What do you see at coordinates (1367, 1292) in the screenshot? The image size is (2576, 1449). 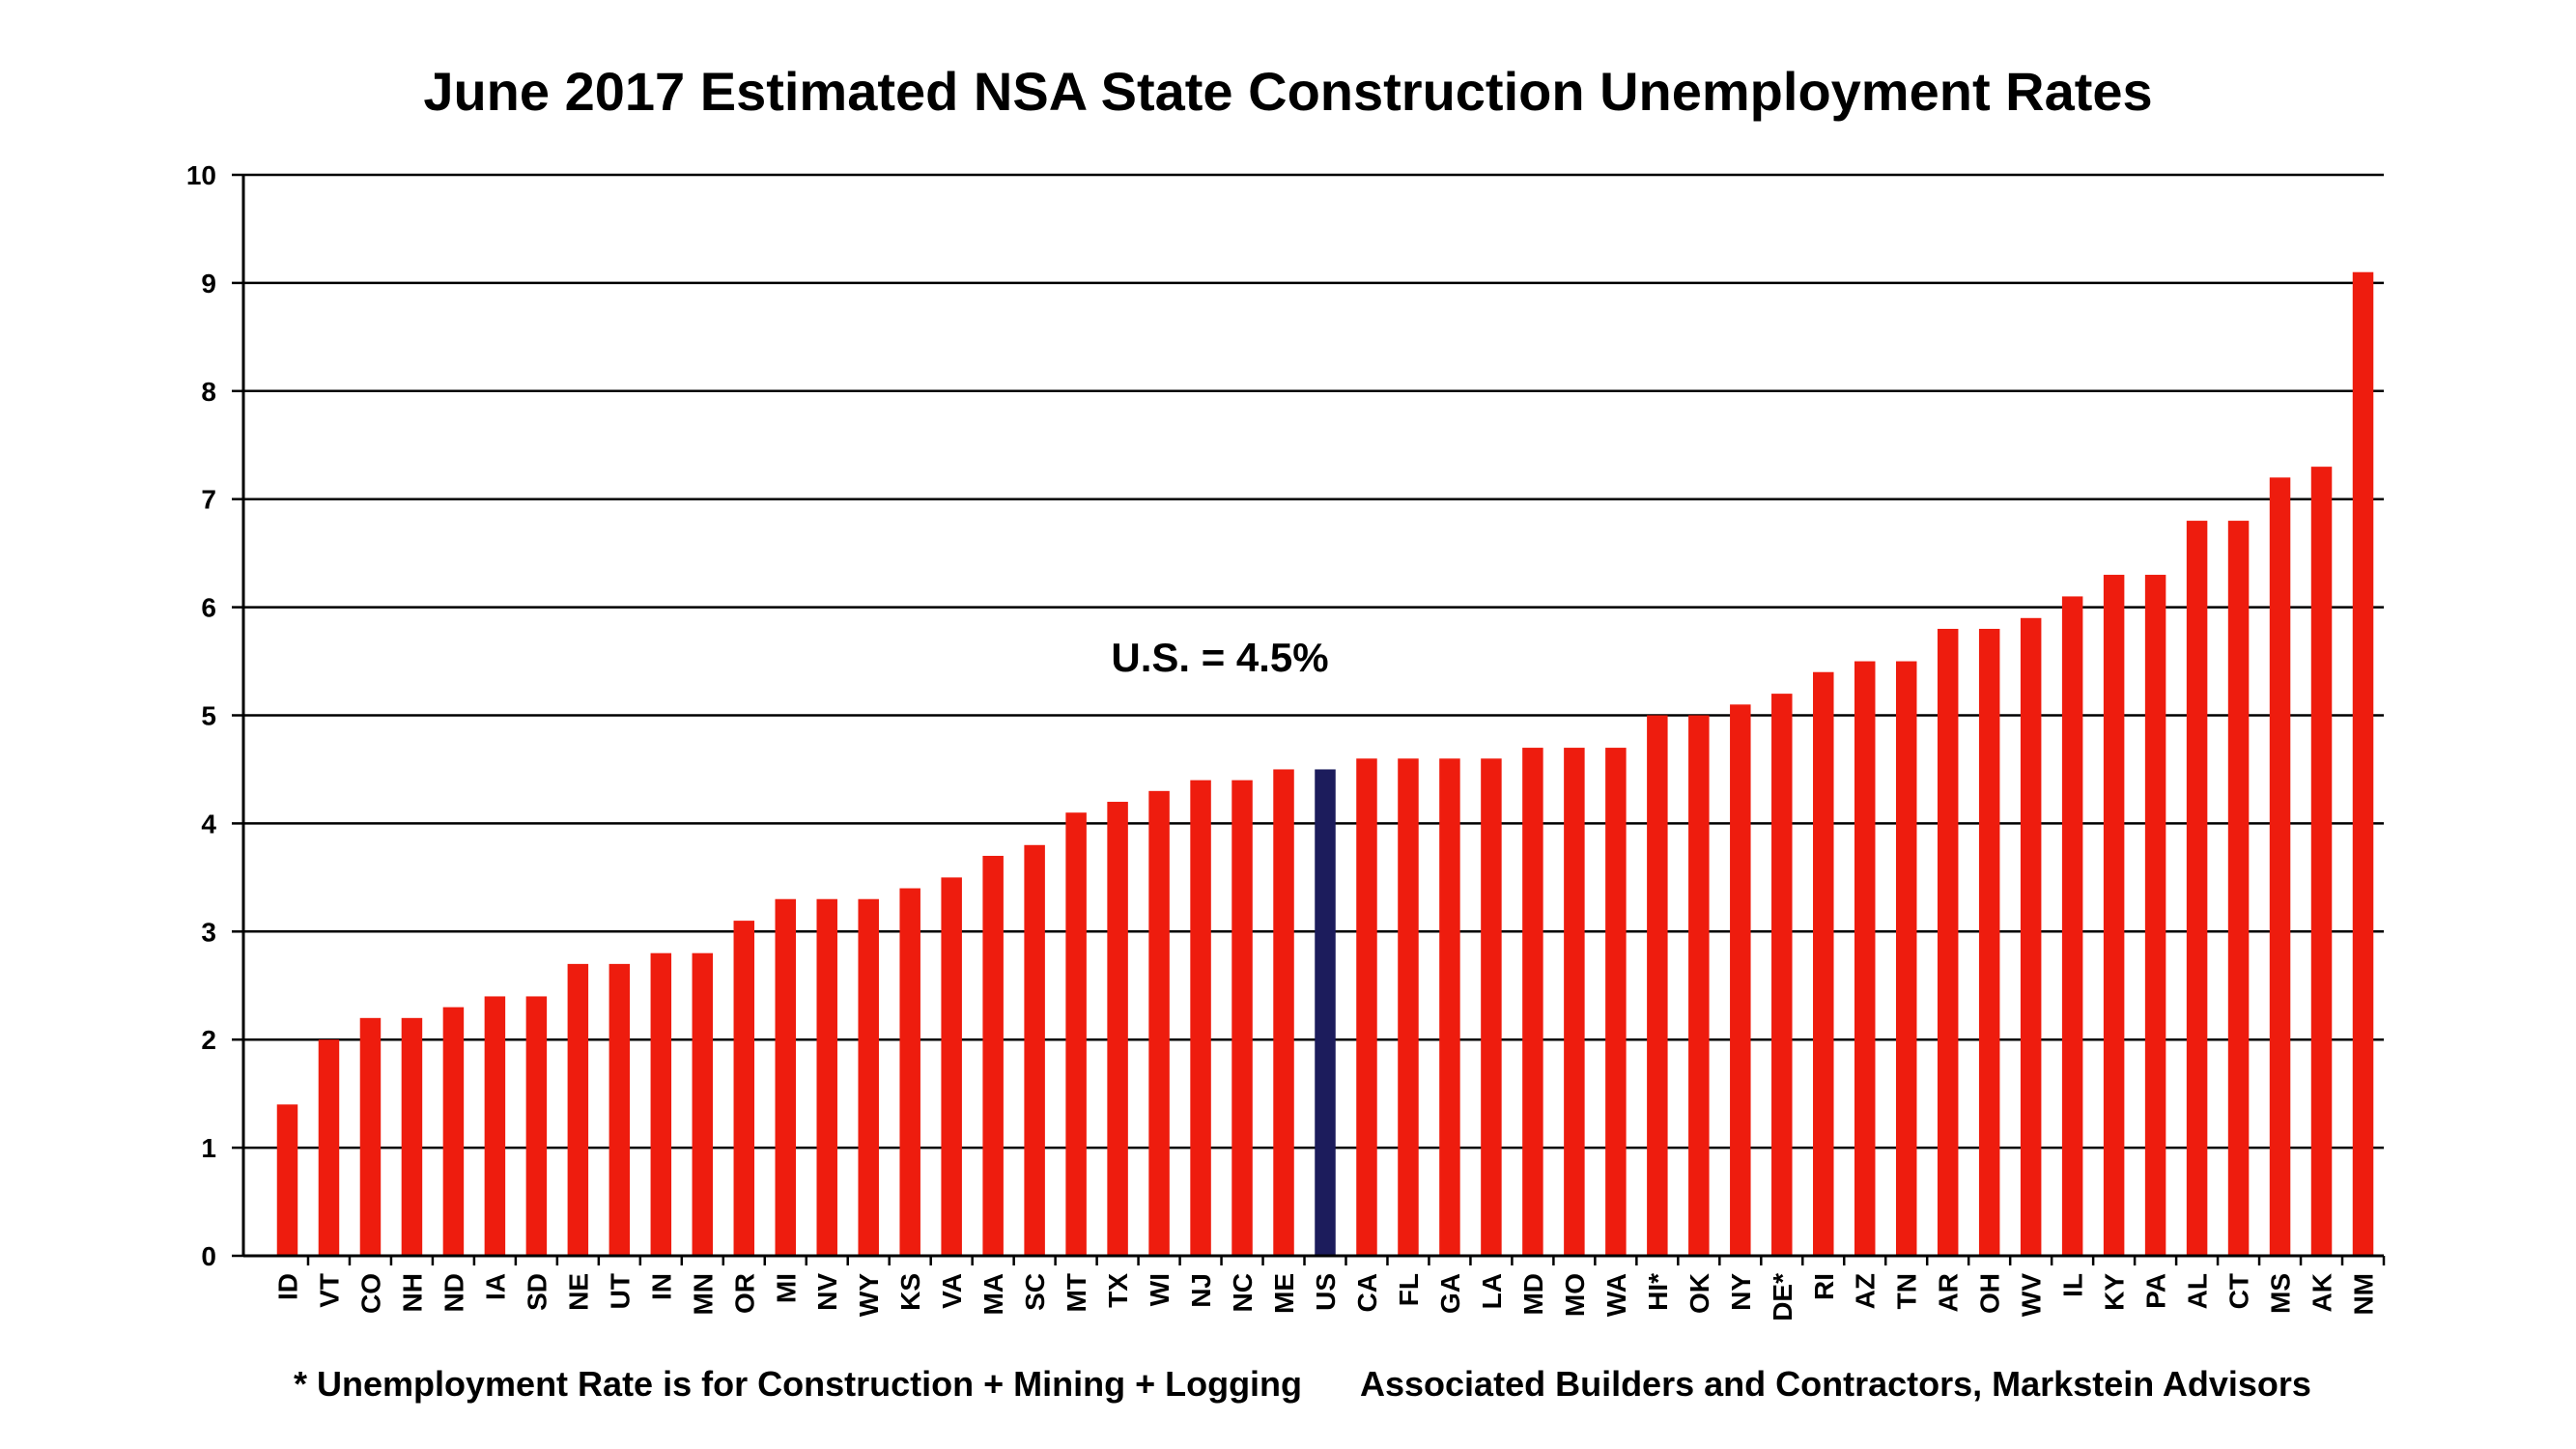 I see `x-tick-label: CA` at bounding box center [1367, 1292].